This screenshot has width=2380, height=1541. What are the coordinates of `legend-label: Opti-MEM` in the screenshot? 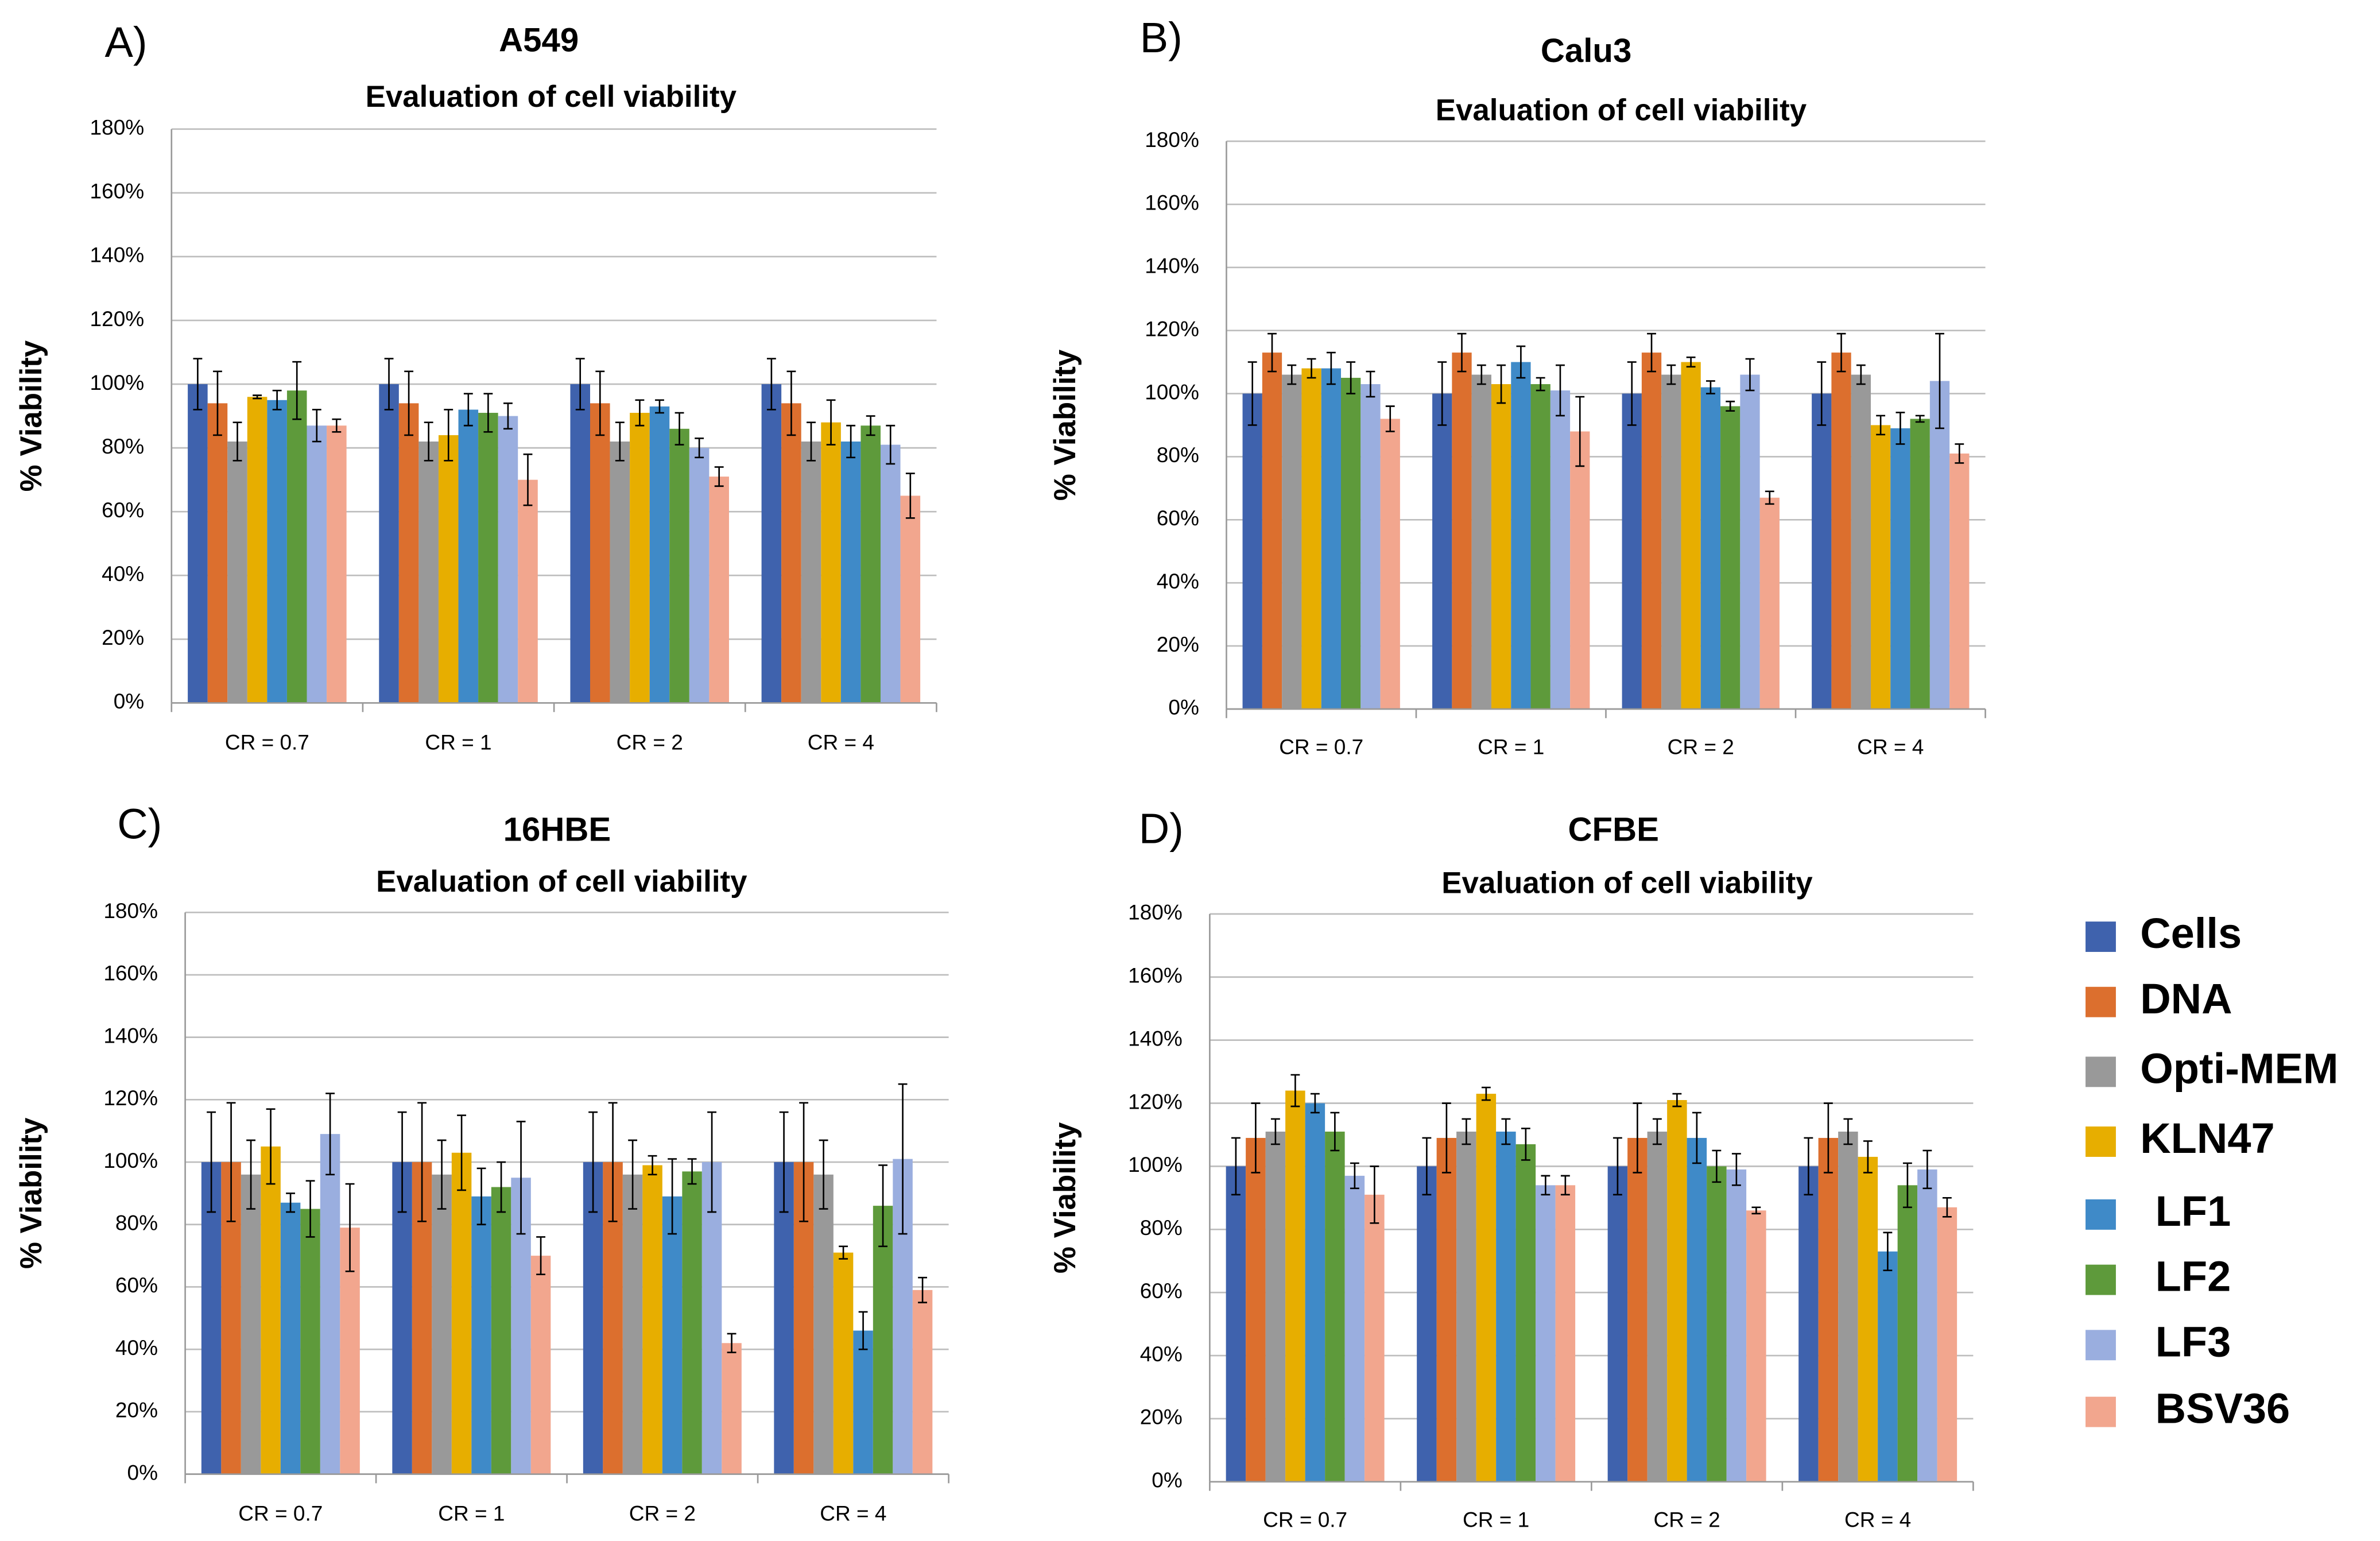 It's located at (2239, 1068).